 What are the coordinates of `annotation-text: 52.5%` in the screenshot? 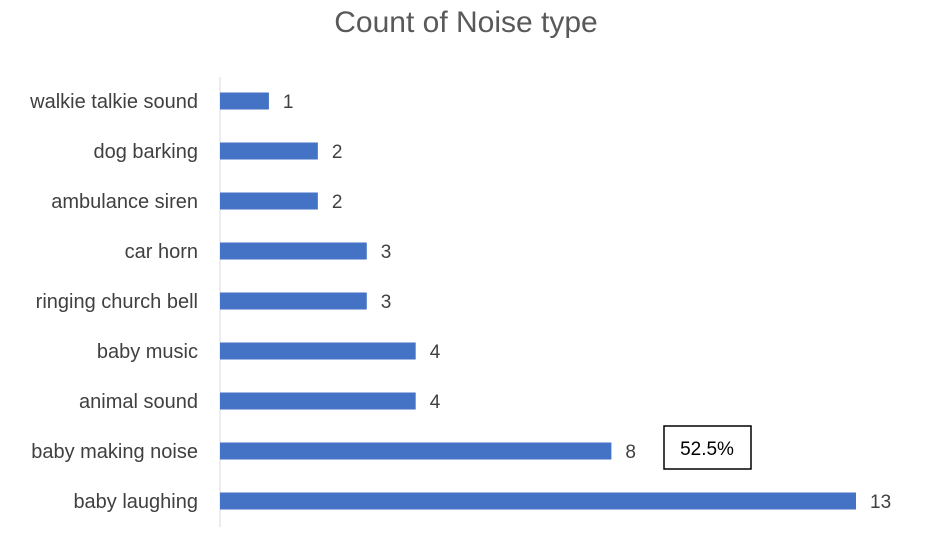 It's located at (707, 449).